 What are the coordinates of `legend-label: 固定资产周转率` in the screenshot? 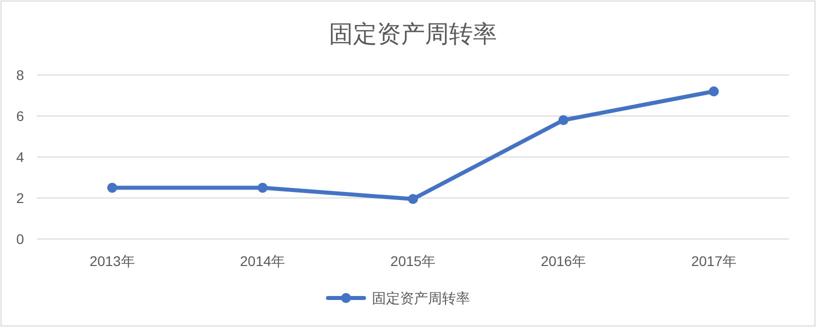 It's located at (421, 298).